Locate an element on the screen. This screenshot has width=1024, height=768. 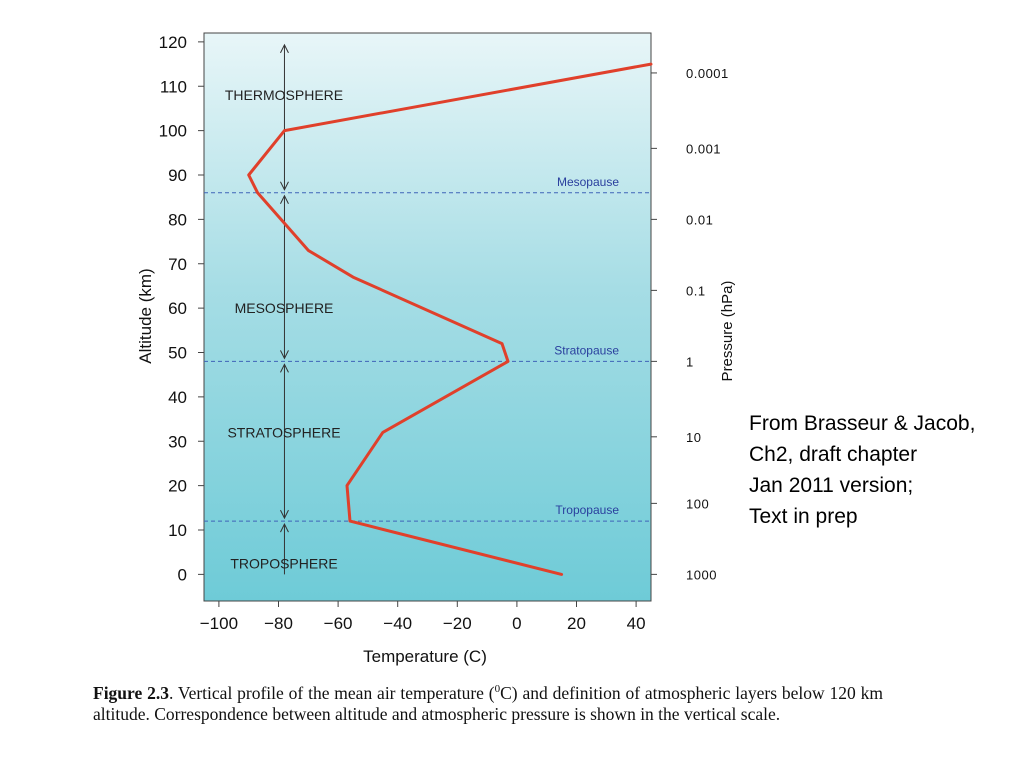
y-tick-label: 90 is located at coordinates (177, 175).